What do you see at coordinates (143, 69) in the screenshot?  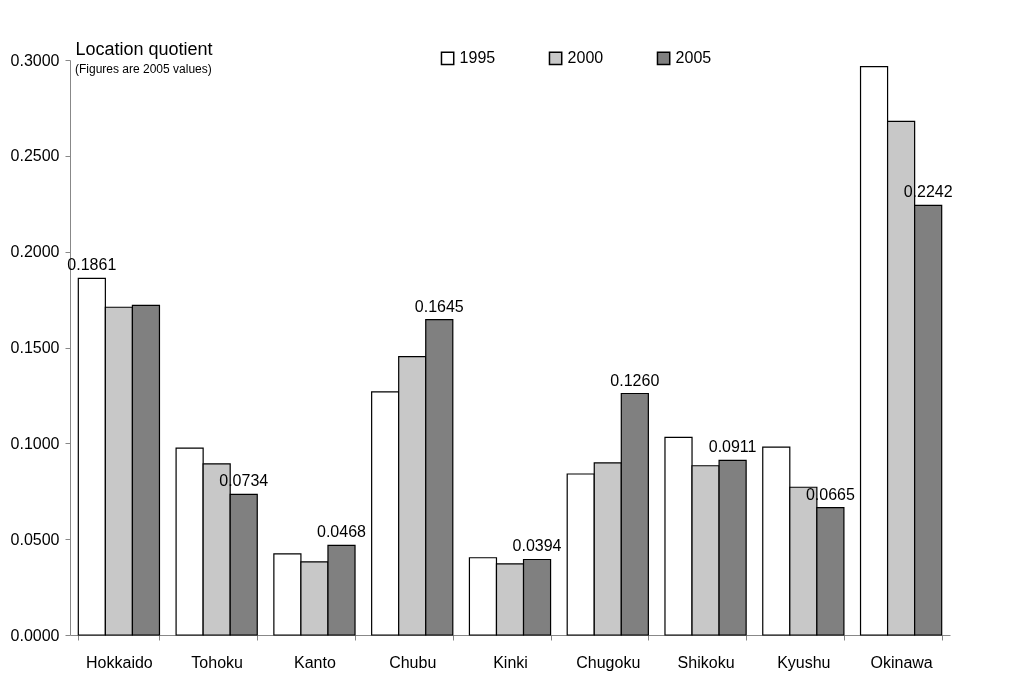 I see `annotation: (Figures are 2005 values)` at bounding box center [143, 69].